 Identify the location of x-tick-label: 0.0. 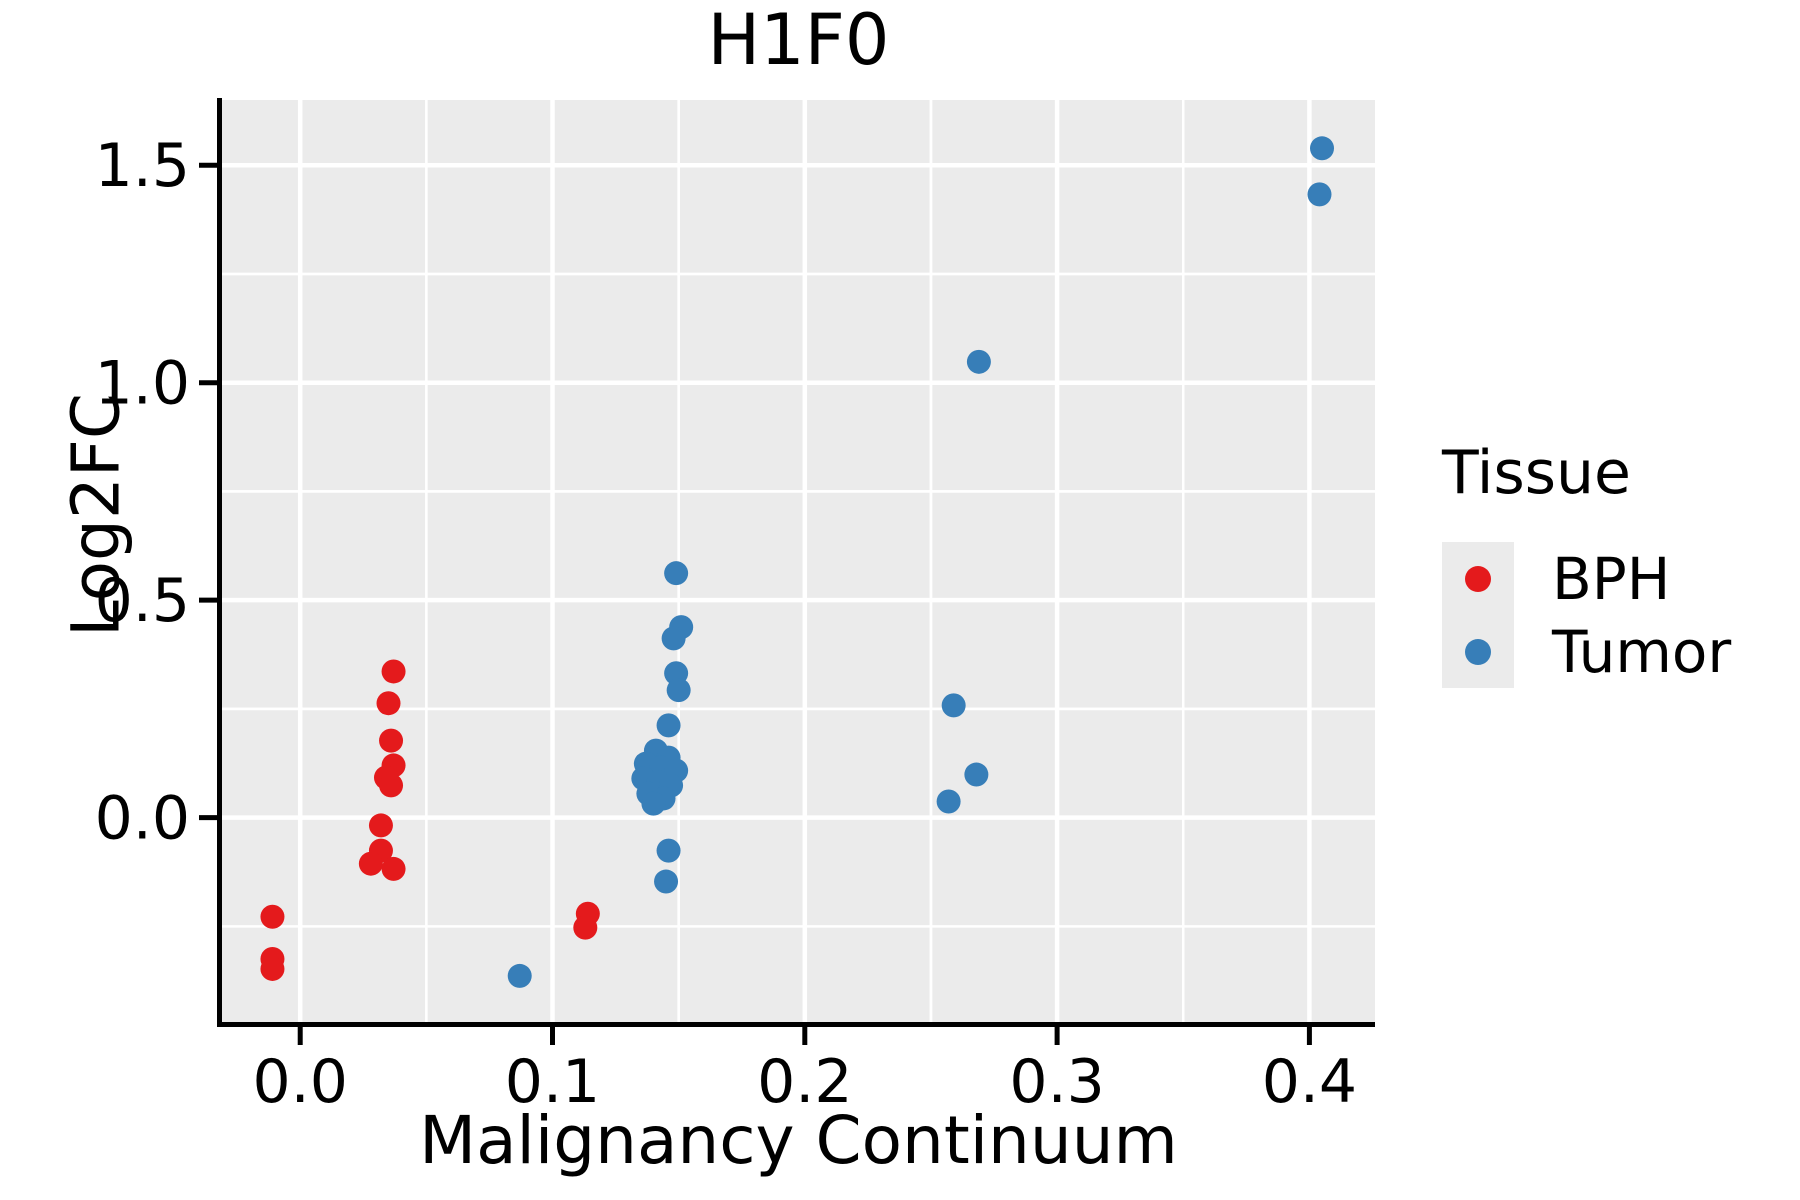
(300, 1082).